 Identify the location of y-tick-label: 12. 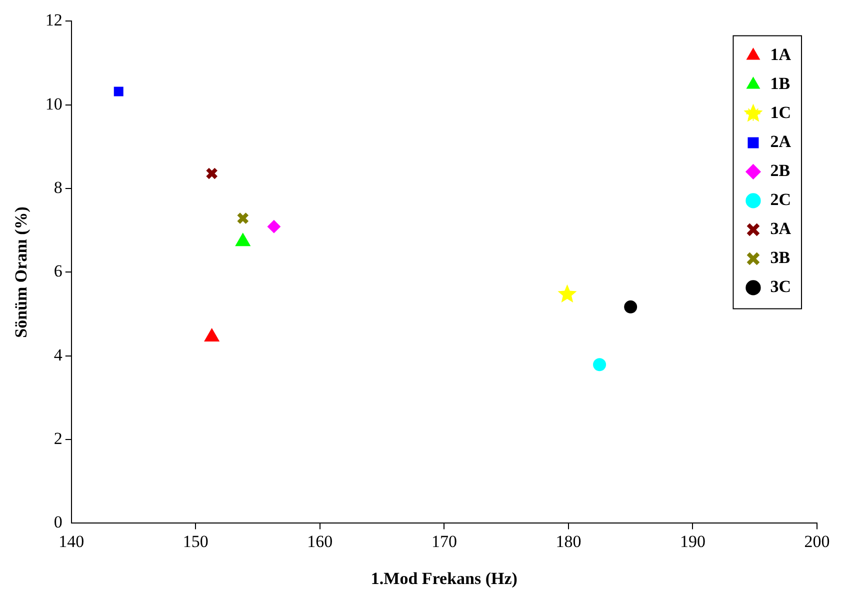
(53, 20).